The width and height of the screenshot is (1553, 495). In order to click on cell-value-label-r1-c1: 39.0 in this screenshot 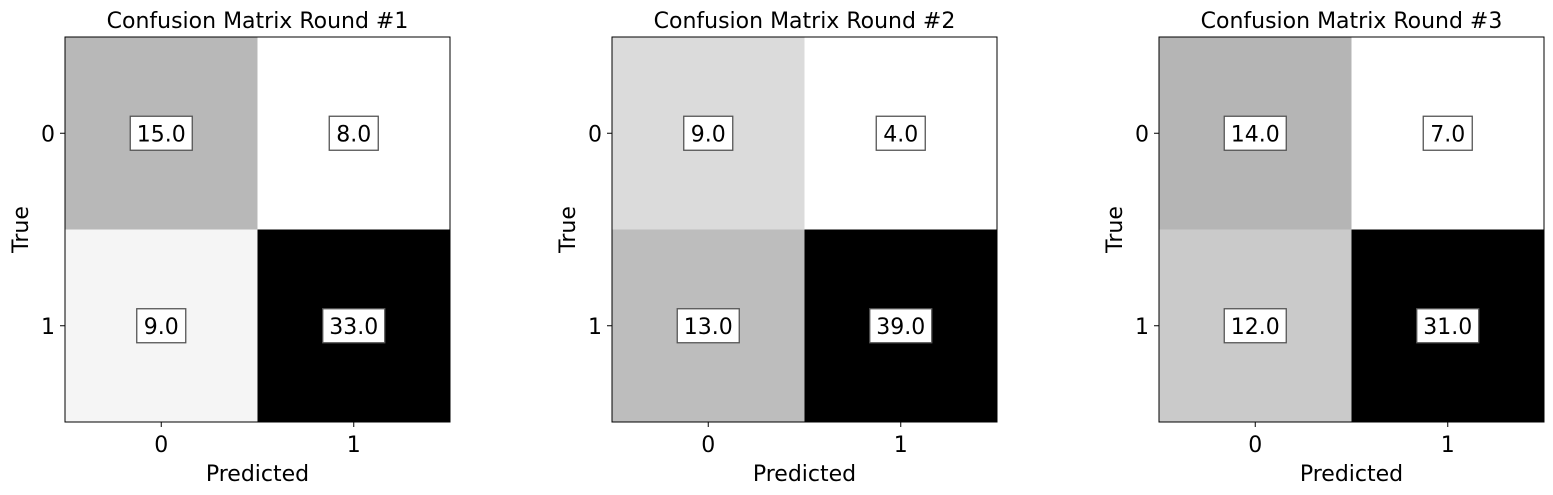, I will do `click(900, 327)`.